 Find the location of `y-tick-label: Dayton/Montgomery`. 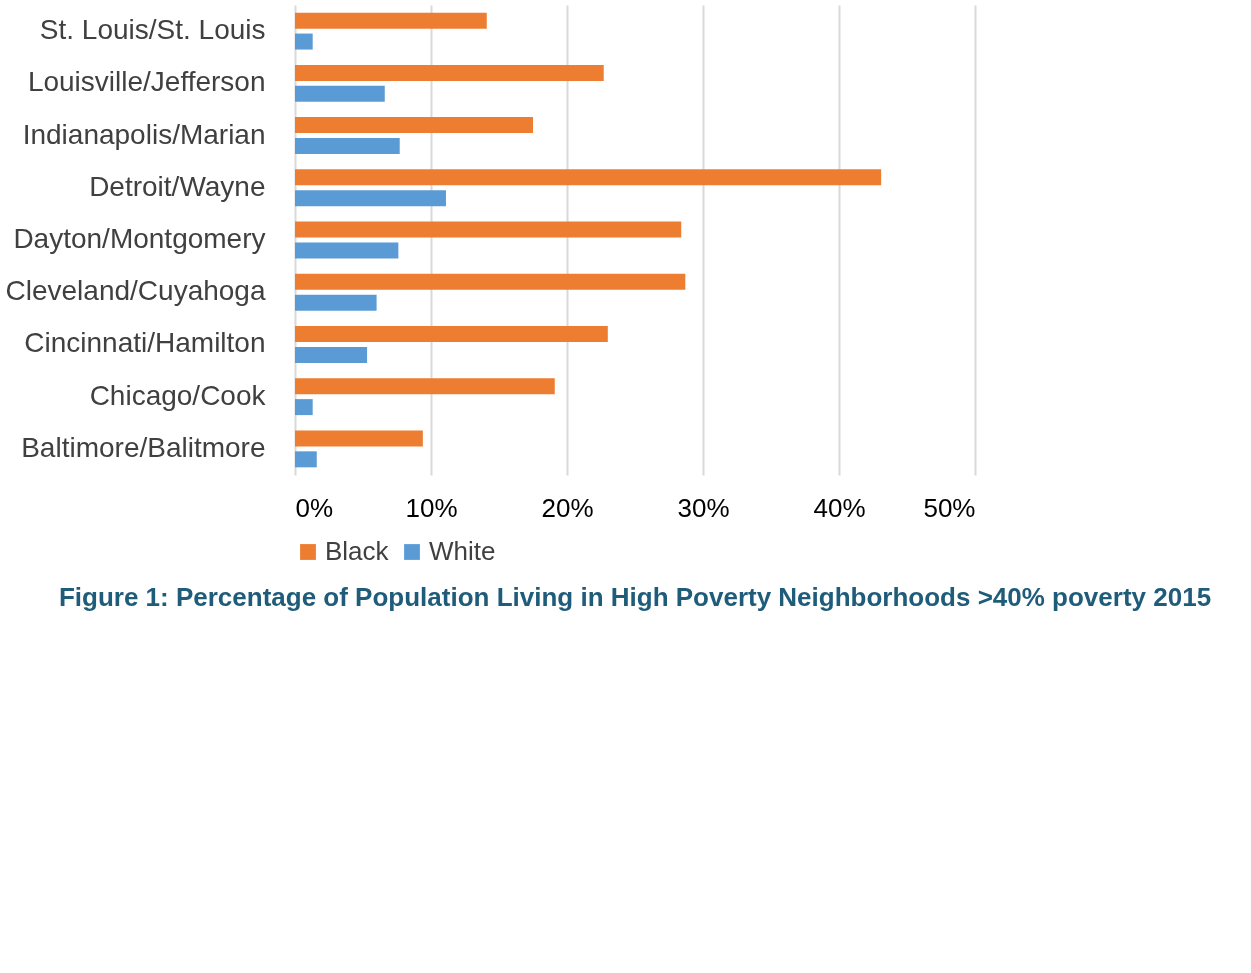

y-tick-label: Dayton/Montgomery is located at coordinates (139, 238).